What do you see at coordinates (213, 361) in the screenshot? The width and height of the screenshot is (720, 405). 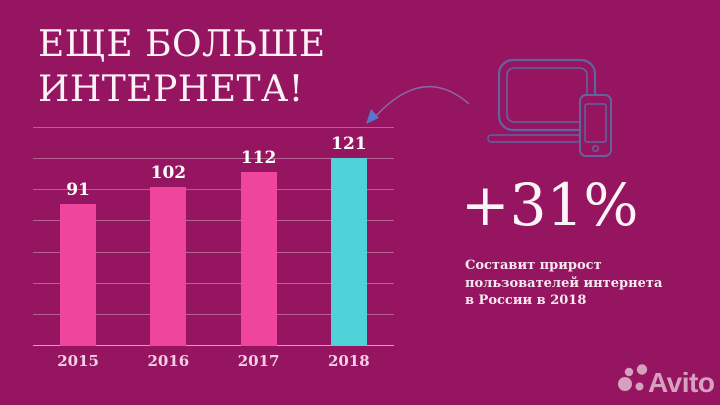 I see `chart-xticks: 2015 2016 2017 2018` at bounding box center [213, 361].